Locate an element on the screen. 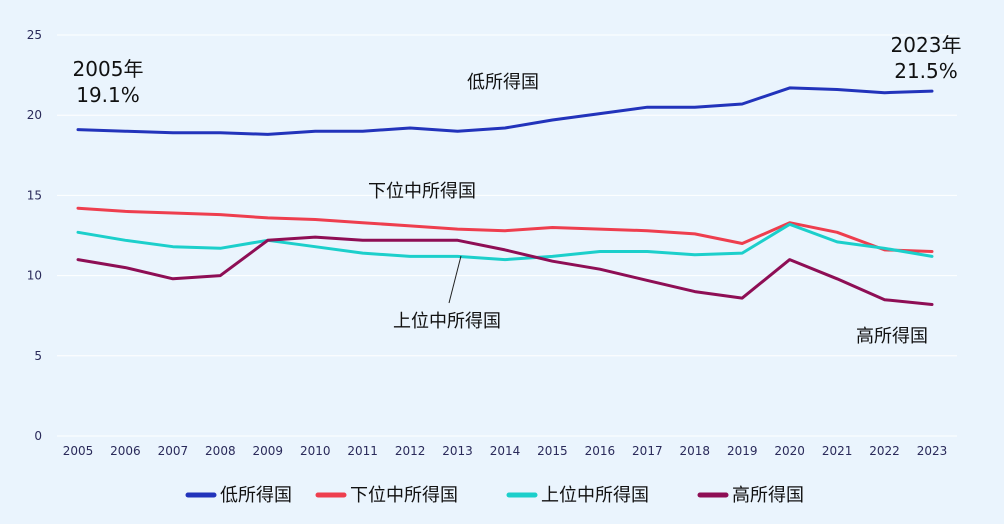 This screenshot has width=1004, height=524. y-tick-label-15: 15 is located at coordinates (34, 195).